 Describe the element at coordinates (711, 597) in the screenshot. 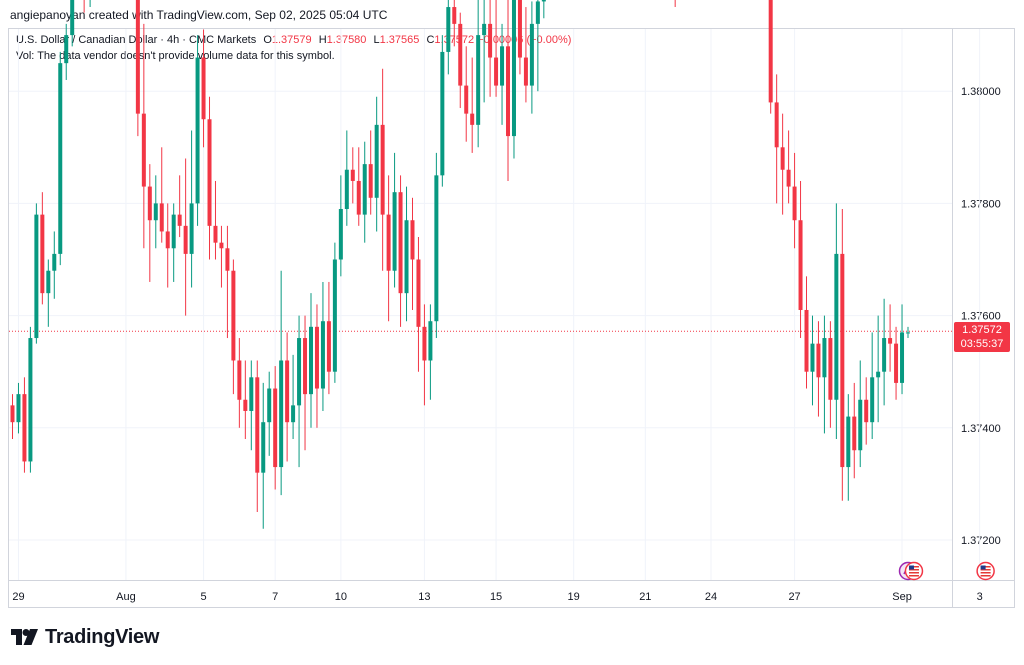

I see `x-axis-tick-label: 24` at that location.